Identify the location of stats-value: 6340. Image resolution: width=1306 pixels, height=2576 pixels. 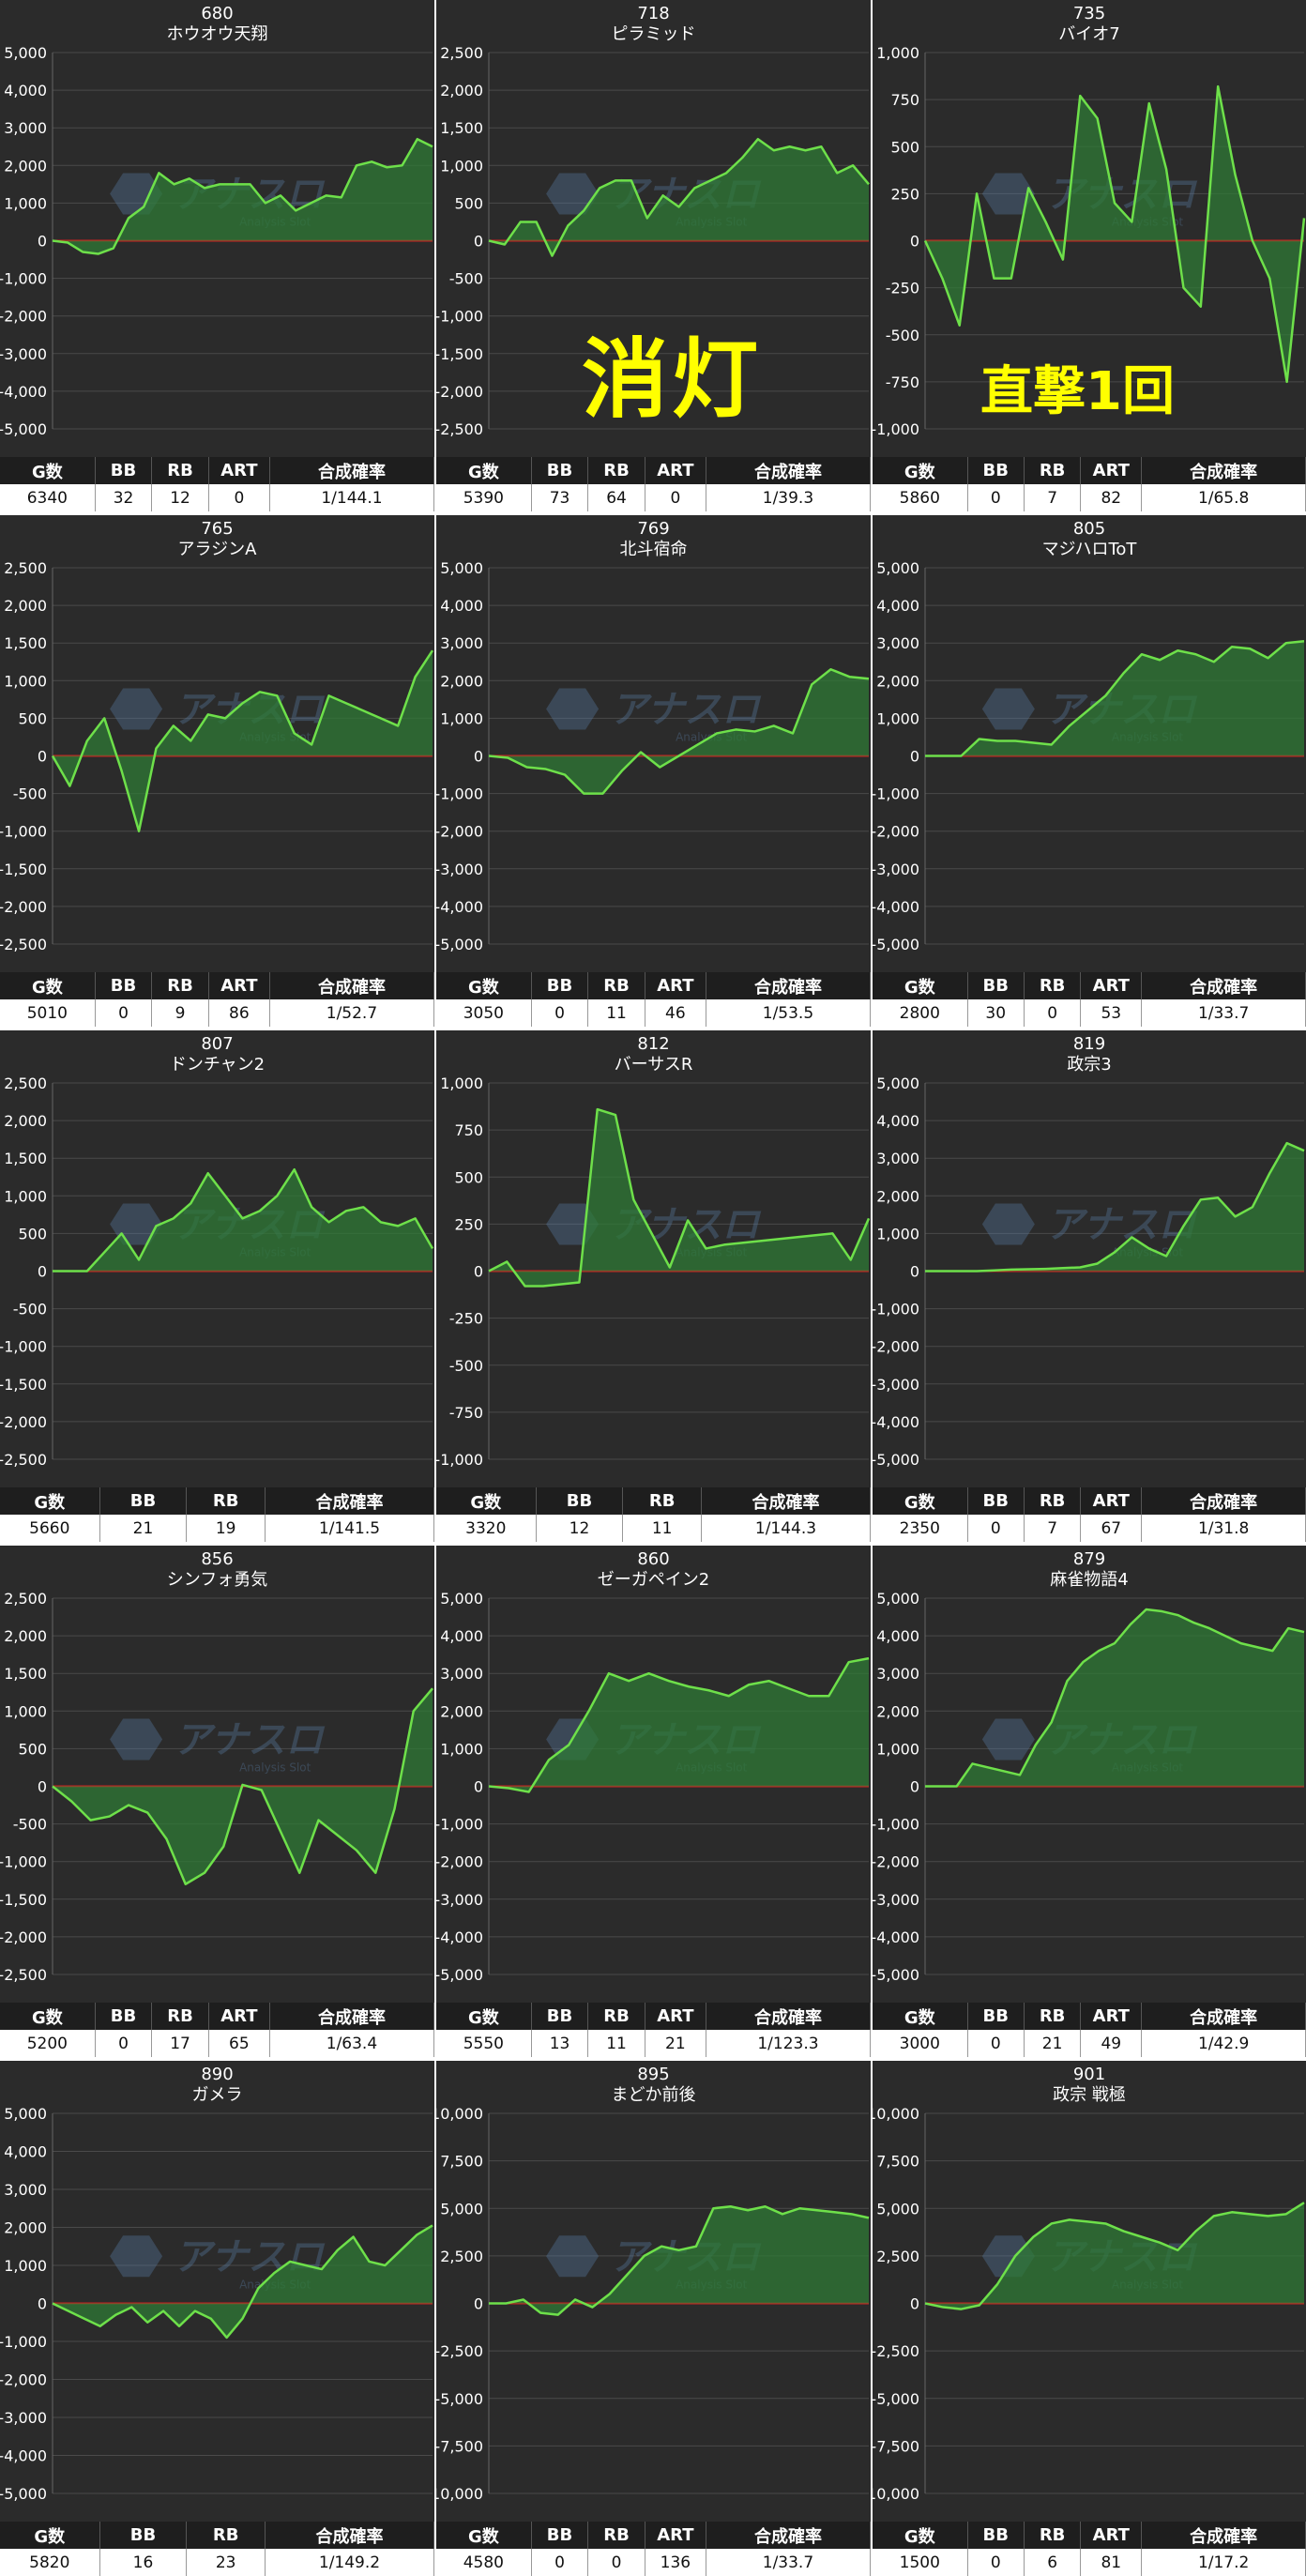
(48, 497).